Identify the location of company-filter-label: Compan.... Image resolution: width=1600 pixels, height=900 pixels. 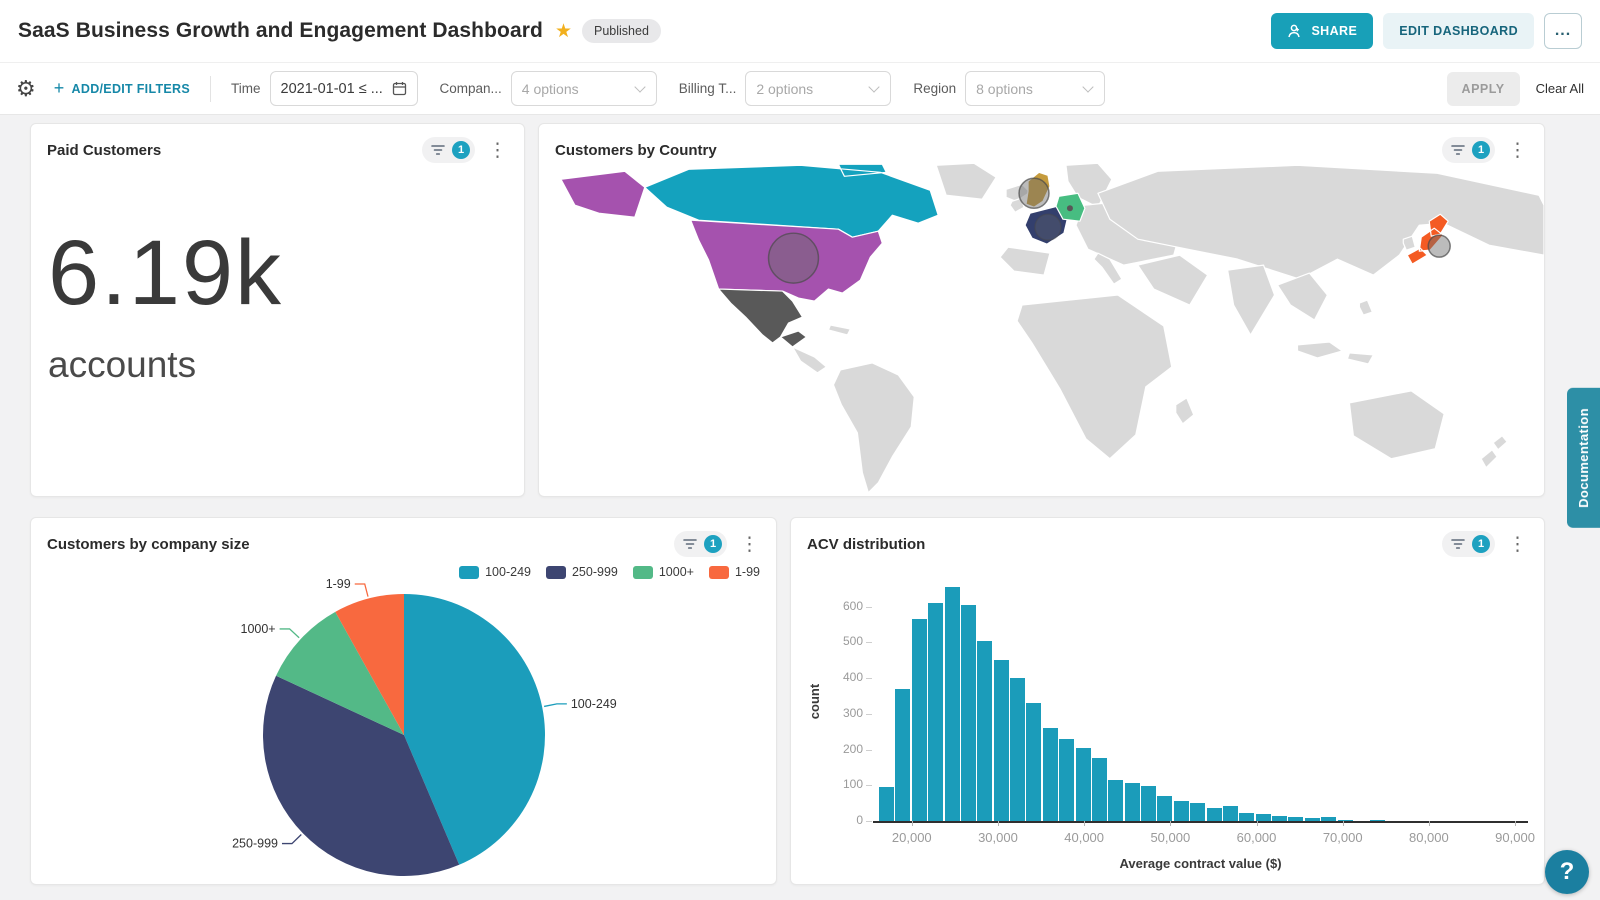
(470, 88).